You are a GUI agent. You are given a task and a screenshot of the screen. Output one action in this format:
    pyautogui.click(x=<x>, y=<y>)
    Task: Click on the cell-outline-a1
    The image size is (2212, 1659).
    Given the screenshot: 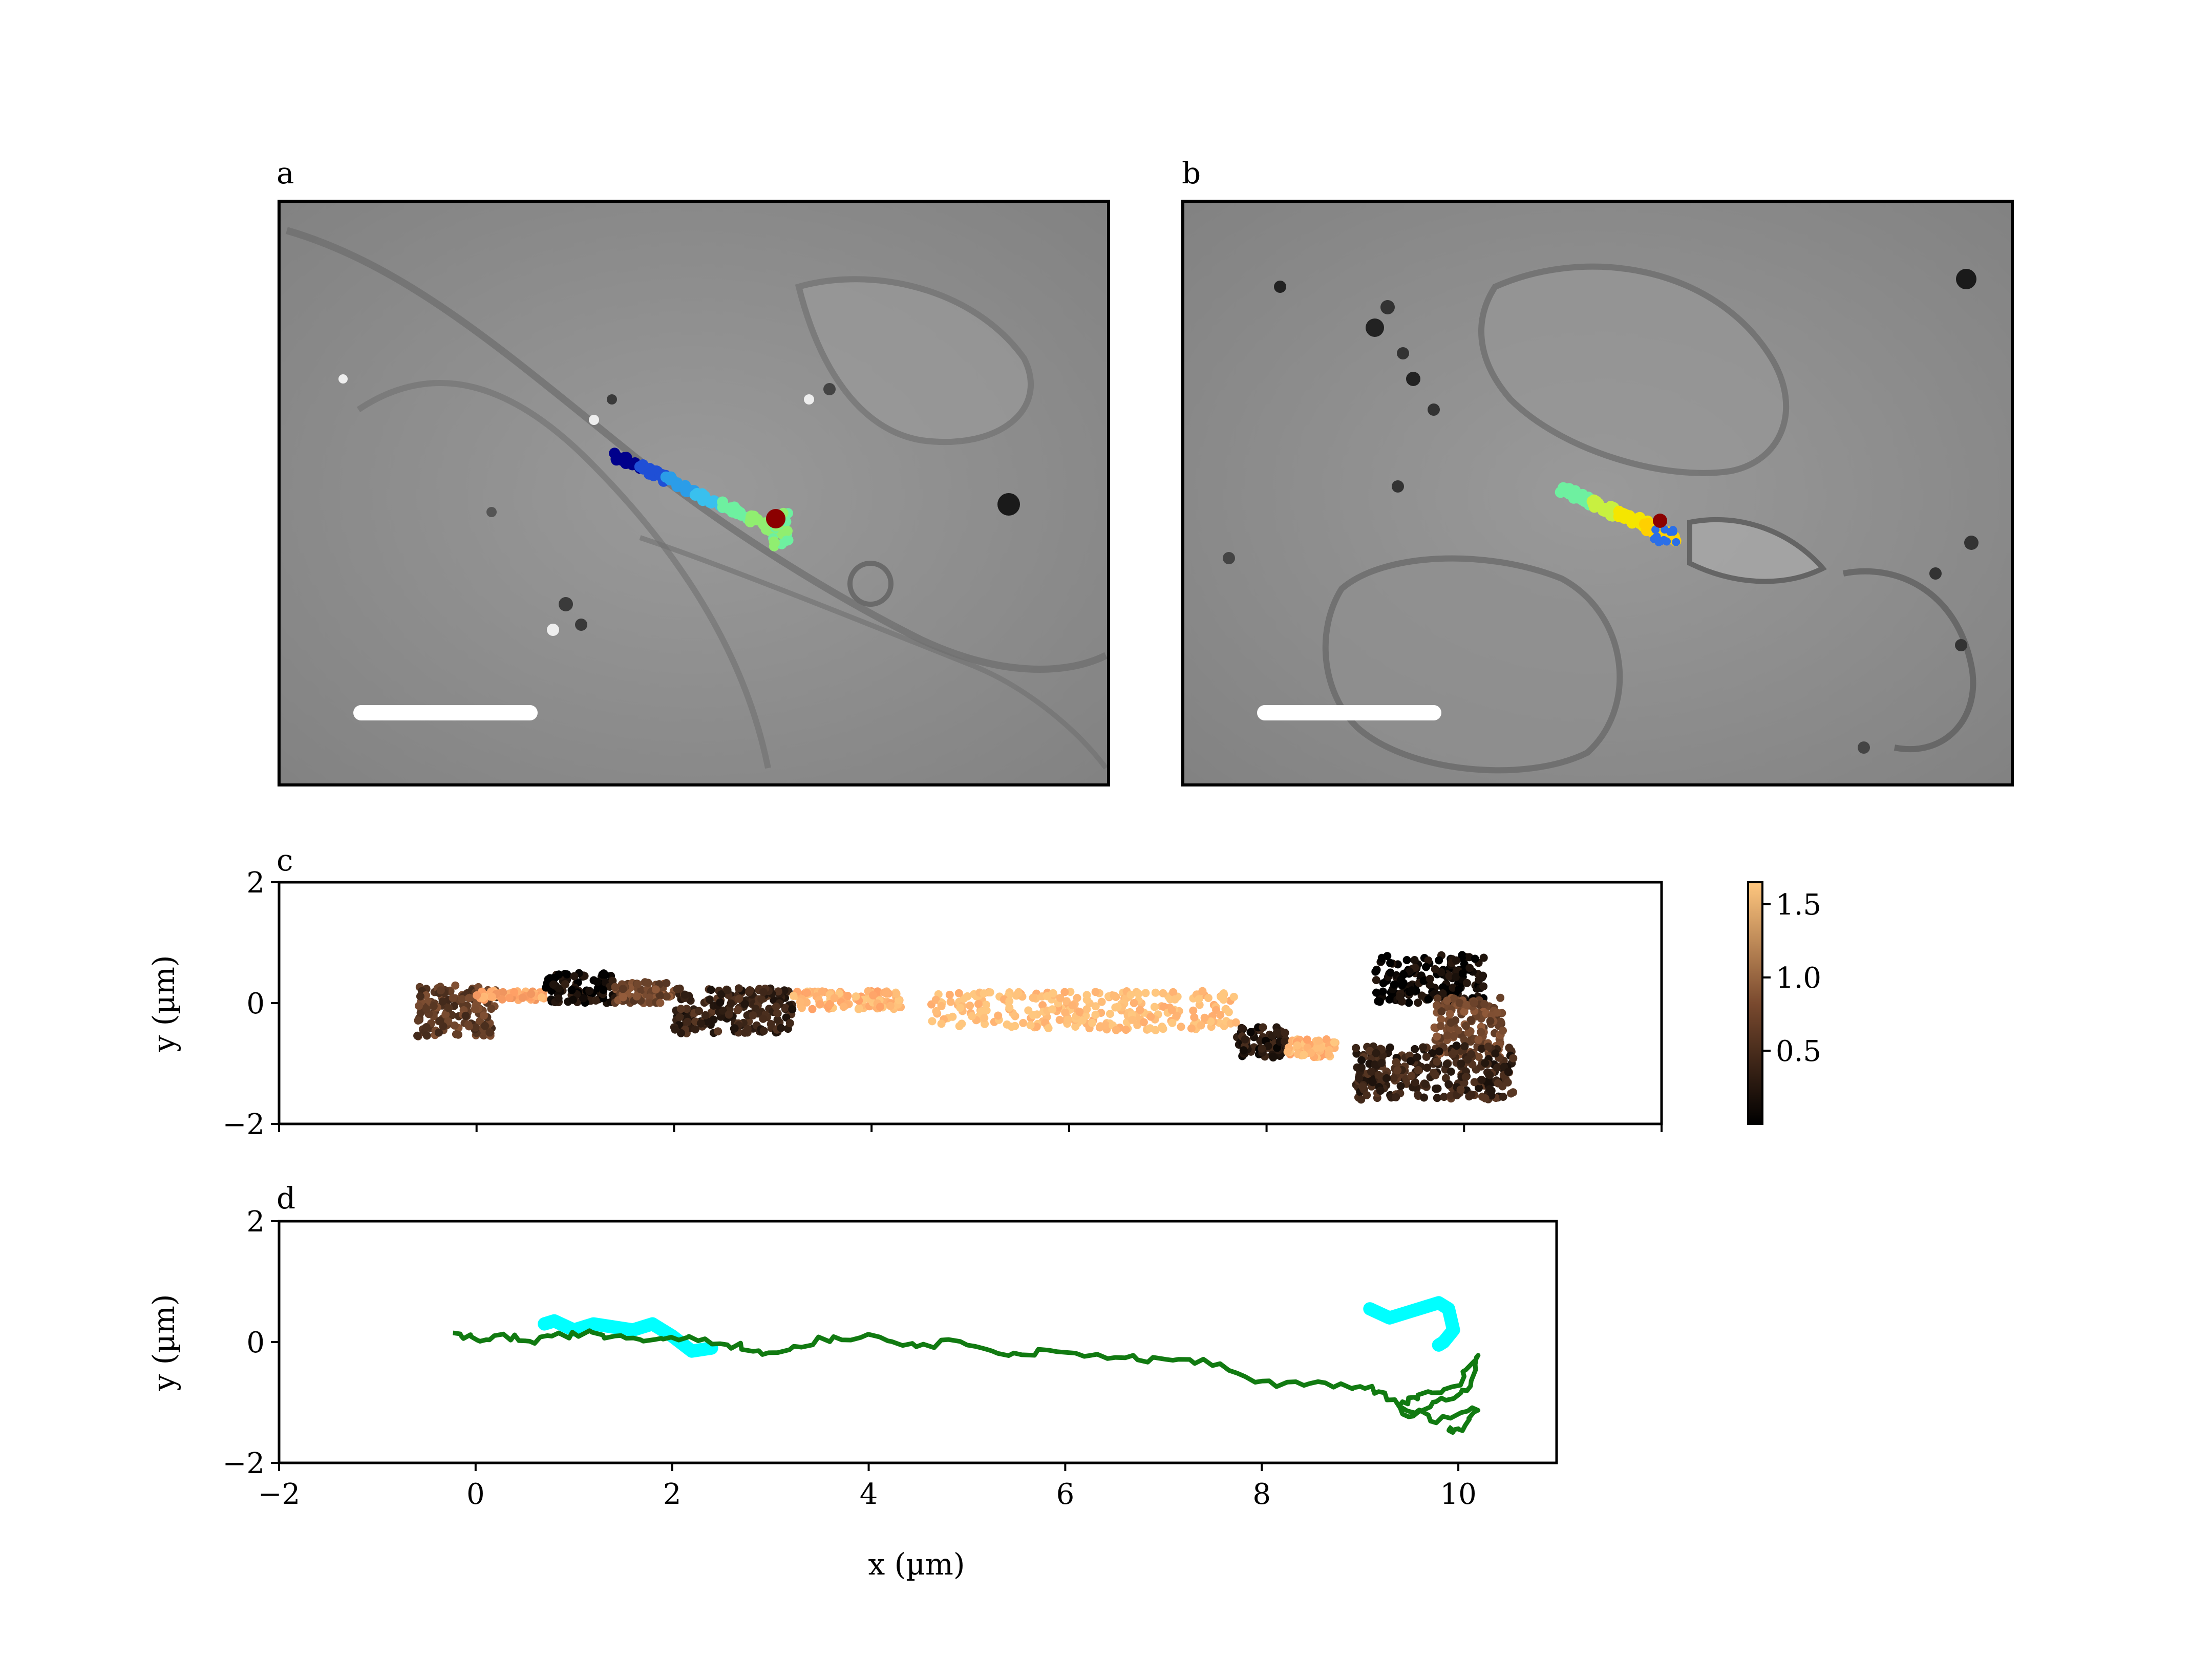 What is the action you would take?
    pyautogui.click(x=697, y=450)
    